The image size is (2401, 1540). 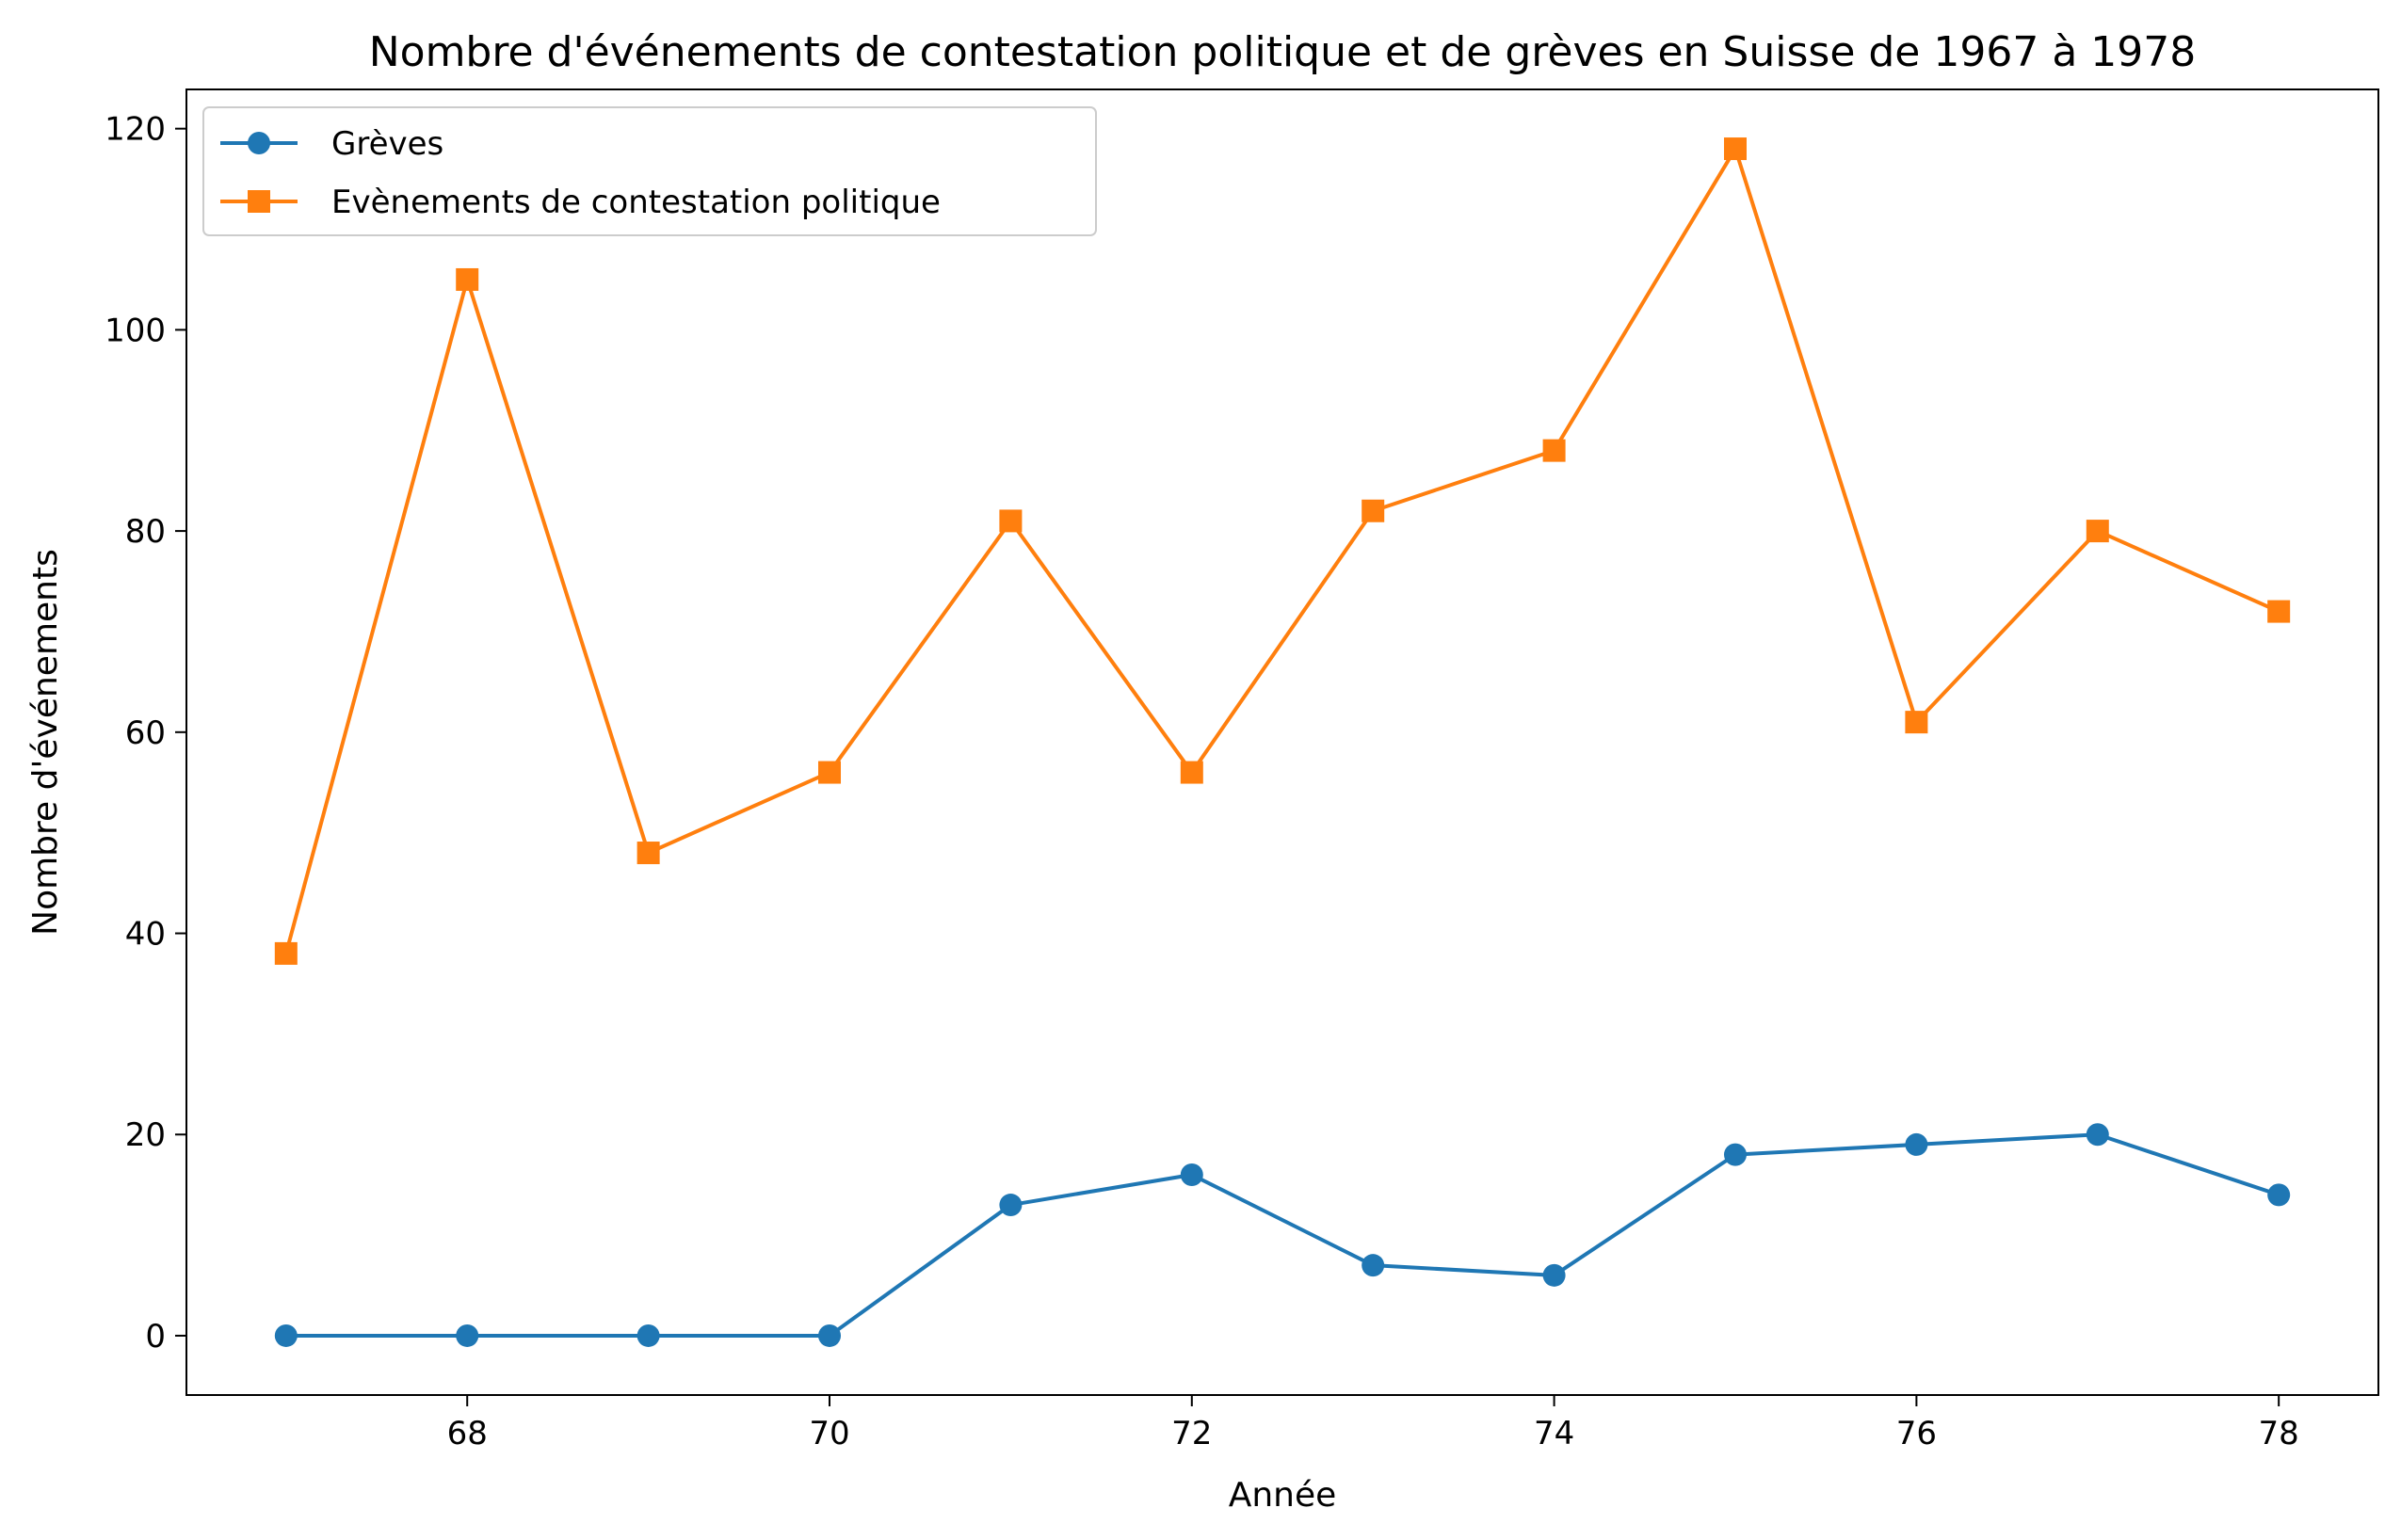 What do you see at coordinates (636, 202) in the screenshot?
I see `legend-label: Evènements de contestation politique` at bounding box center [636, 202].